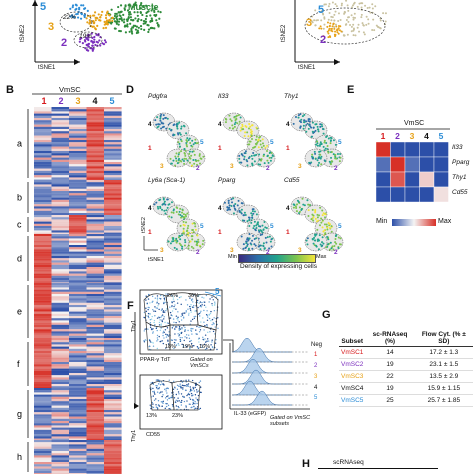  Describe the element at coordinates (445, 221) in the screenshot. I see `panel-e-legend-max: Max` at that location.